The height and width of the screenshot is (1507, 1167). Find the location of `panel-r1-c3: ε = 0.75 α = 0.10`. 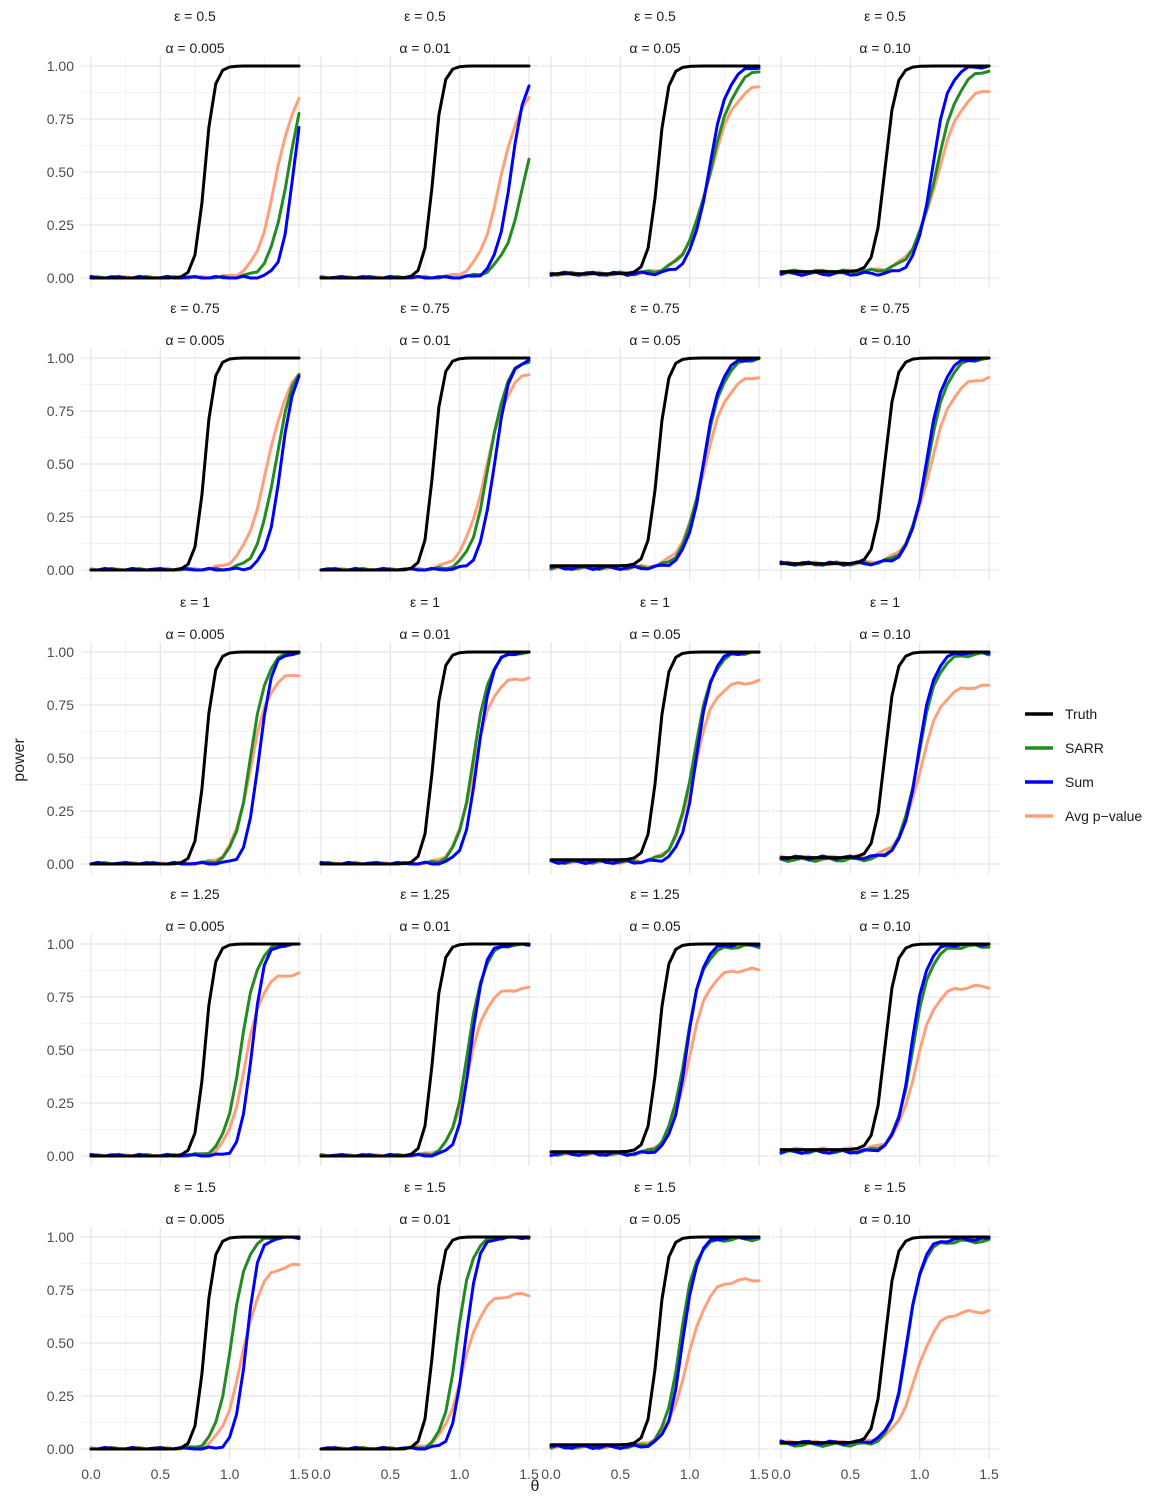

panel-r1-c3: ε = 0.75 α = 0.10 is located at coordinates (885, 440).